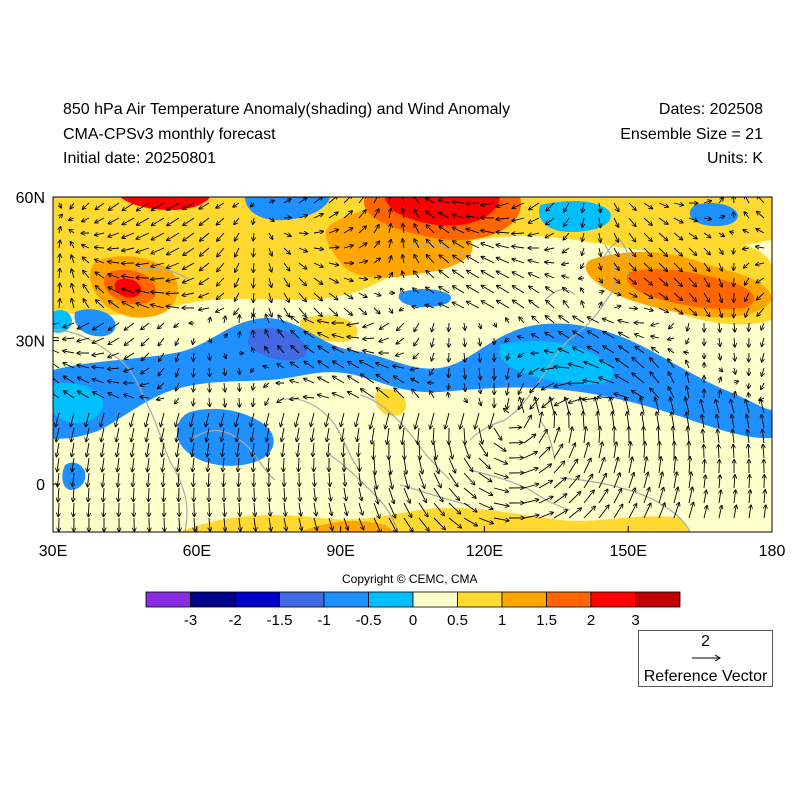 The image size is (800, 800). What do you see at coordinates (197, 551) in the screenshot?
I see `lon-tick-label: 60E` at bounding box center [197, 551].